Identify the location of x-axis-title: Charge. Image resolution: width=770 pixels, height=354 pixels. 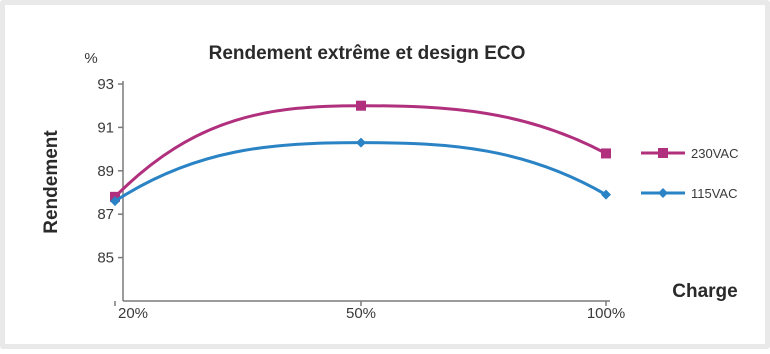
(704, 291).